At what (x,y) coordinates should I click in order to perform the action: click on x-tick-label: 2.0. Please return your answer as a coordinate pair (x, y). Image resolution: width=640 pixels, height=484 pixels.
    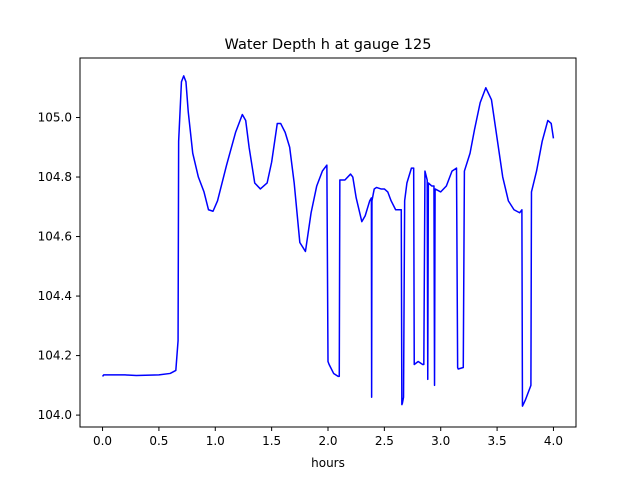
    Looking at the image, I should click on (327, 441).